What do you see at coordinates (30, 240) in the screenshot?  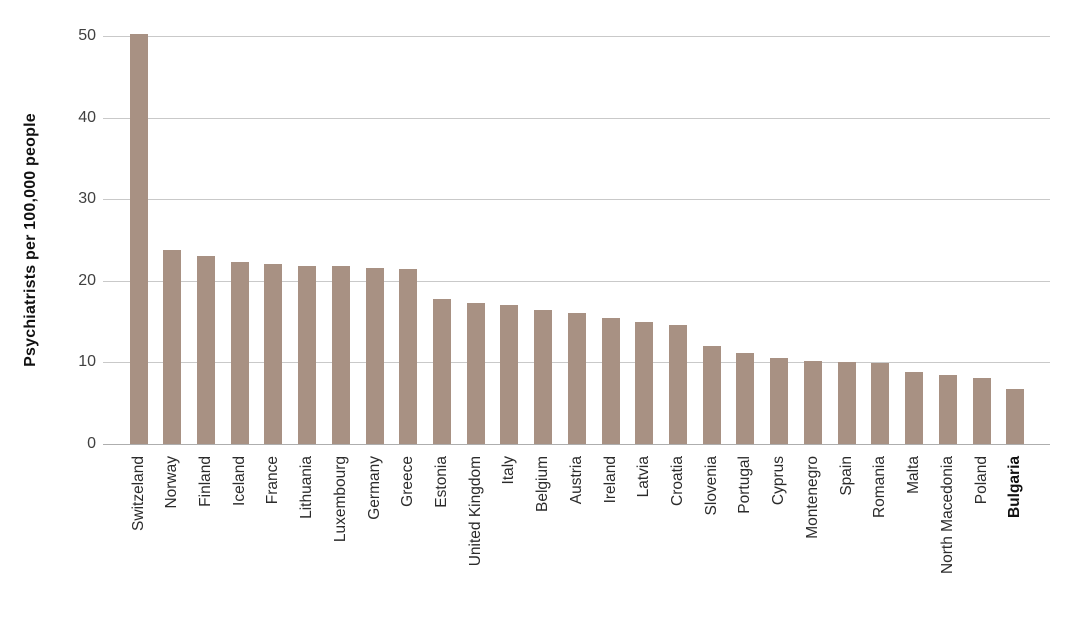 I see `y-axis-title-text: Psychiatrists per 100,000 people` at bounding box center [30, 240].